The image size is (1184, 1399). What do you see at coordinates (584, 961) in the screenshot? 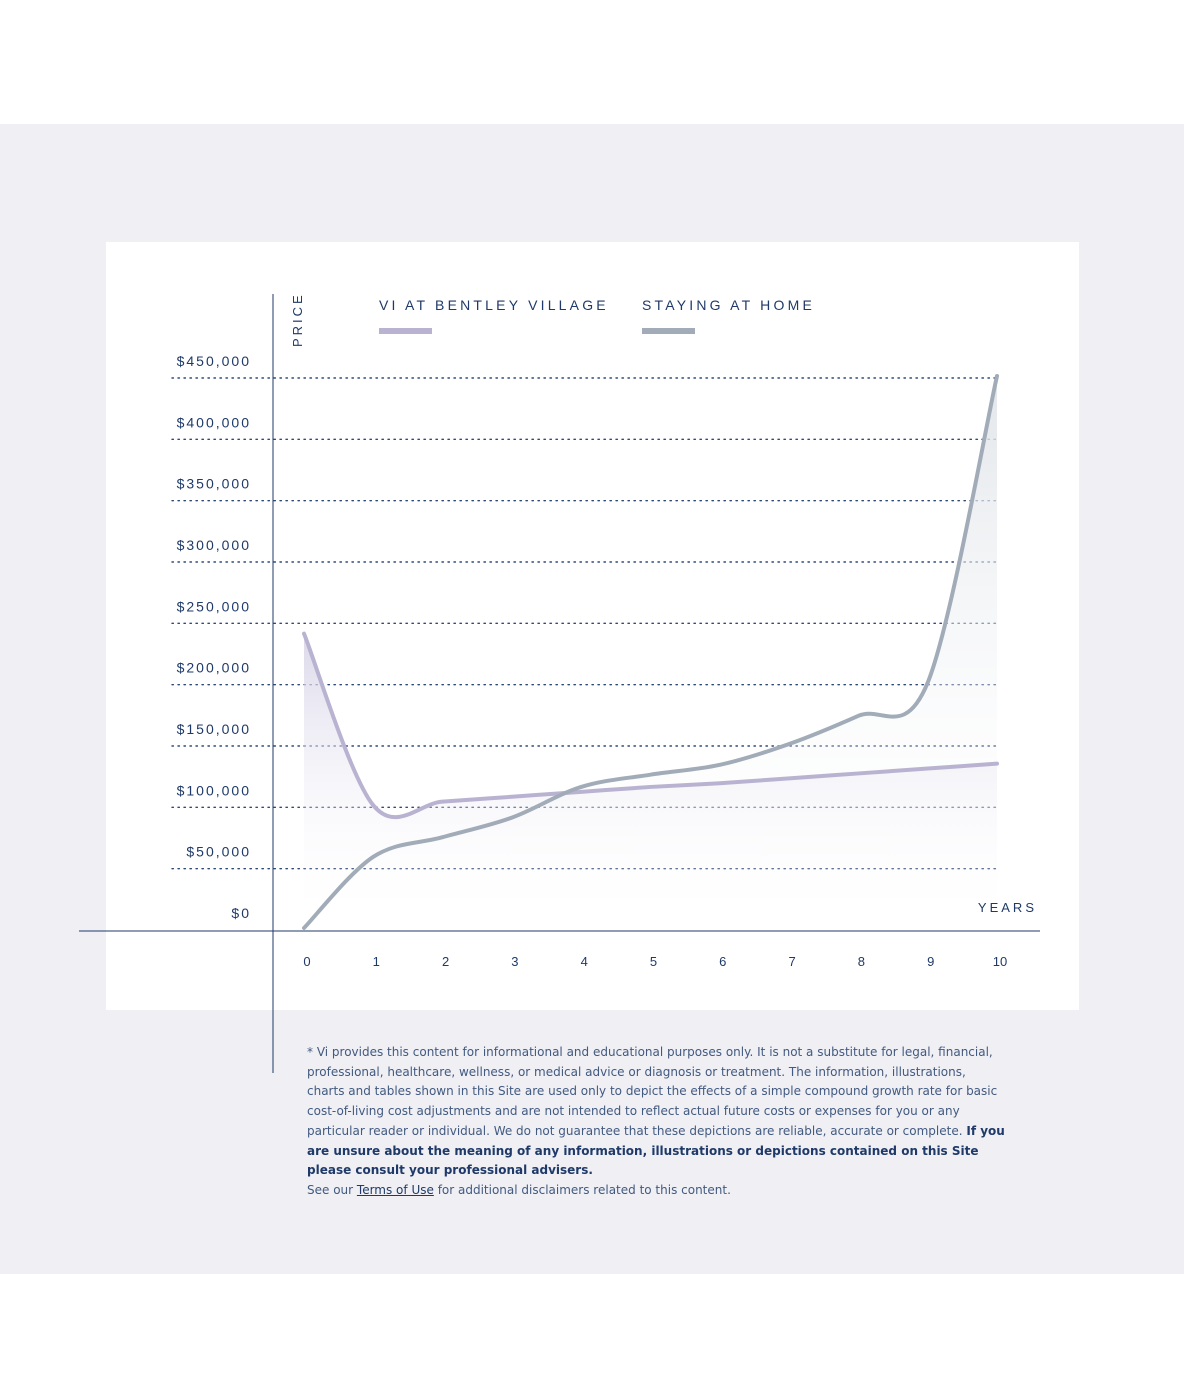
I see `x-tick-label: 4` at bounding box center [584, 961].